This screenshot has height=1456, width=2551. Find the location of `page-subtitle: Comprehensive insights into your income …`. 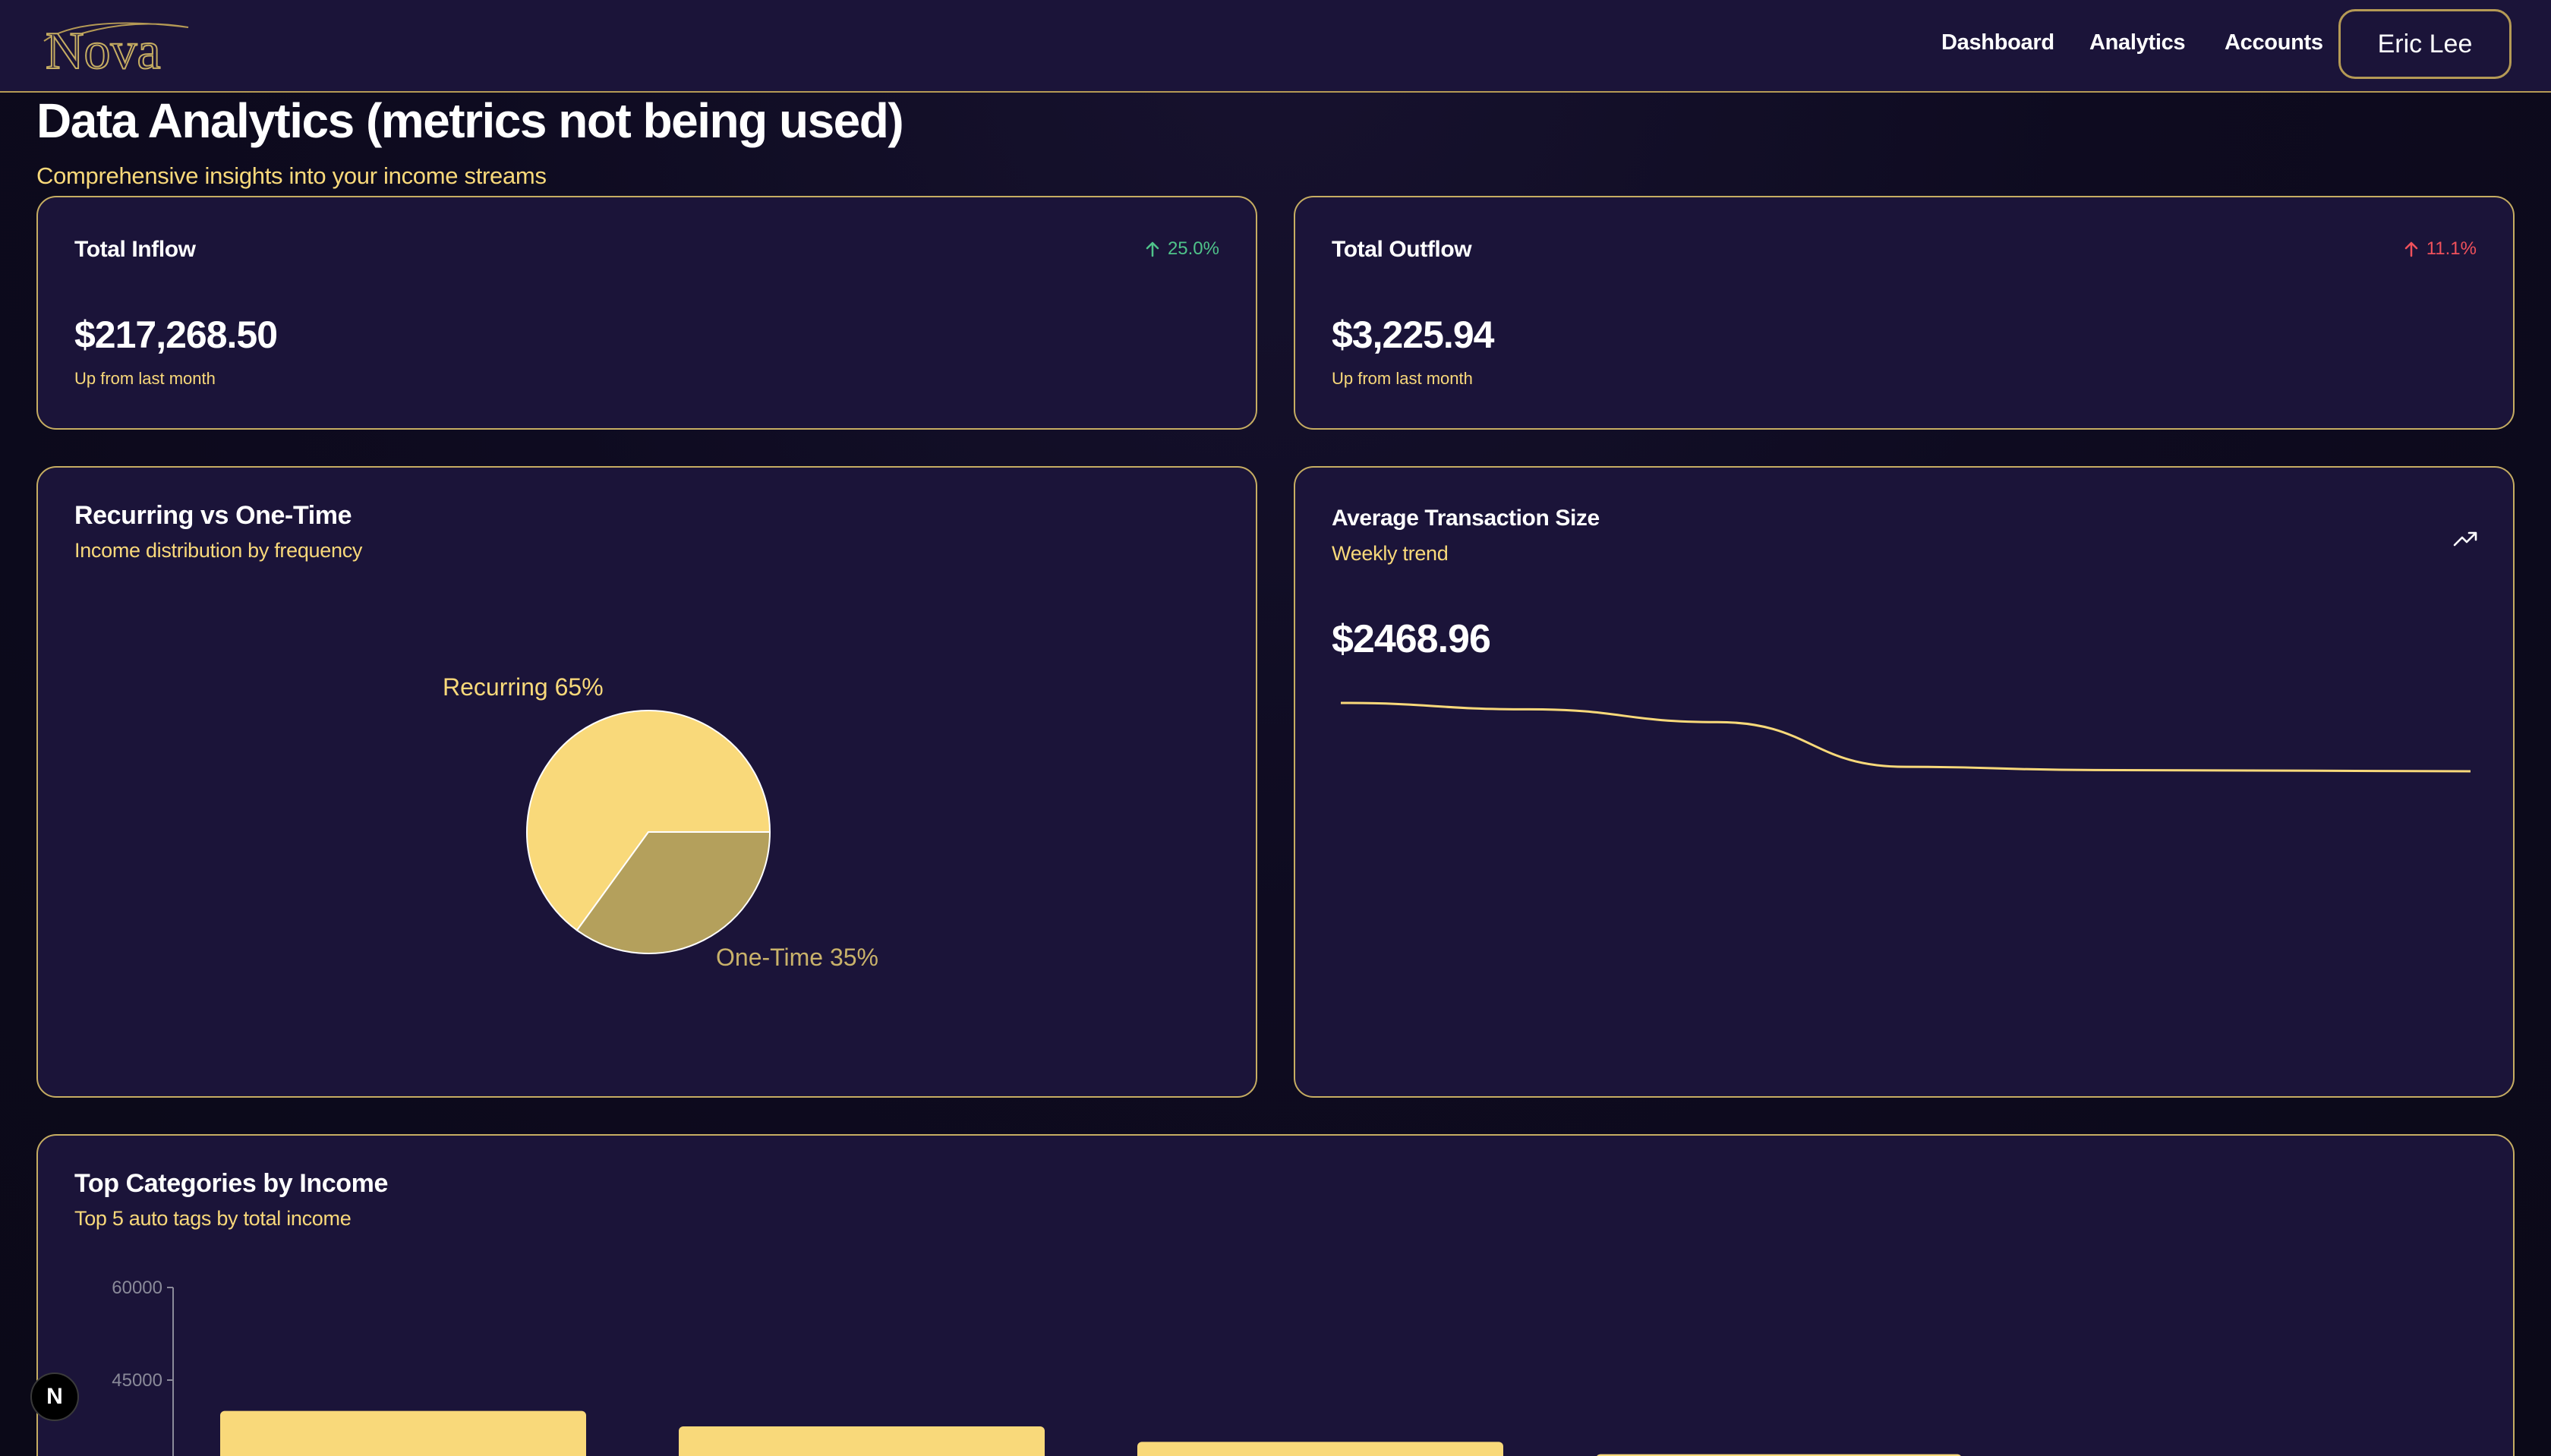

page-subtitle: Comprehensive insights into your income … is located at coordinates (291, 175).